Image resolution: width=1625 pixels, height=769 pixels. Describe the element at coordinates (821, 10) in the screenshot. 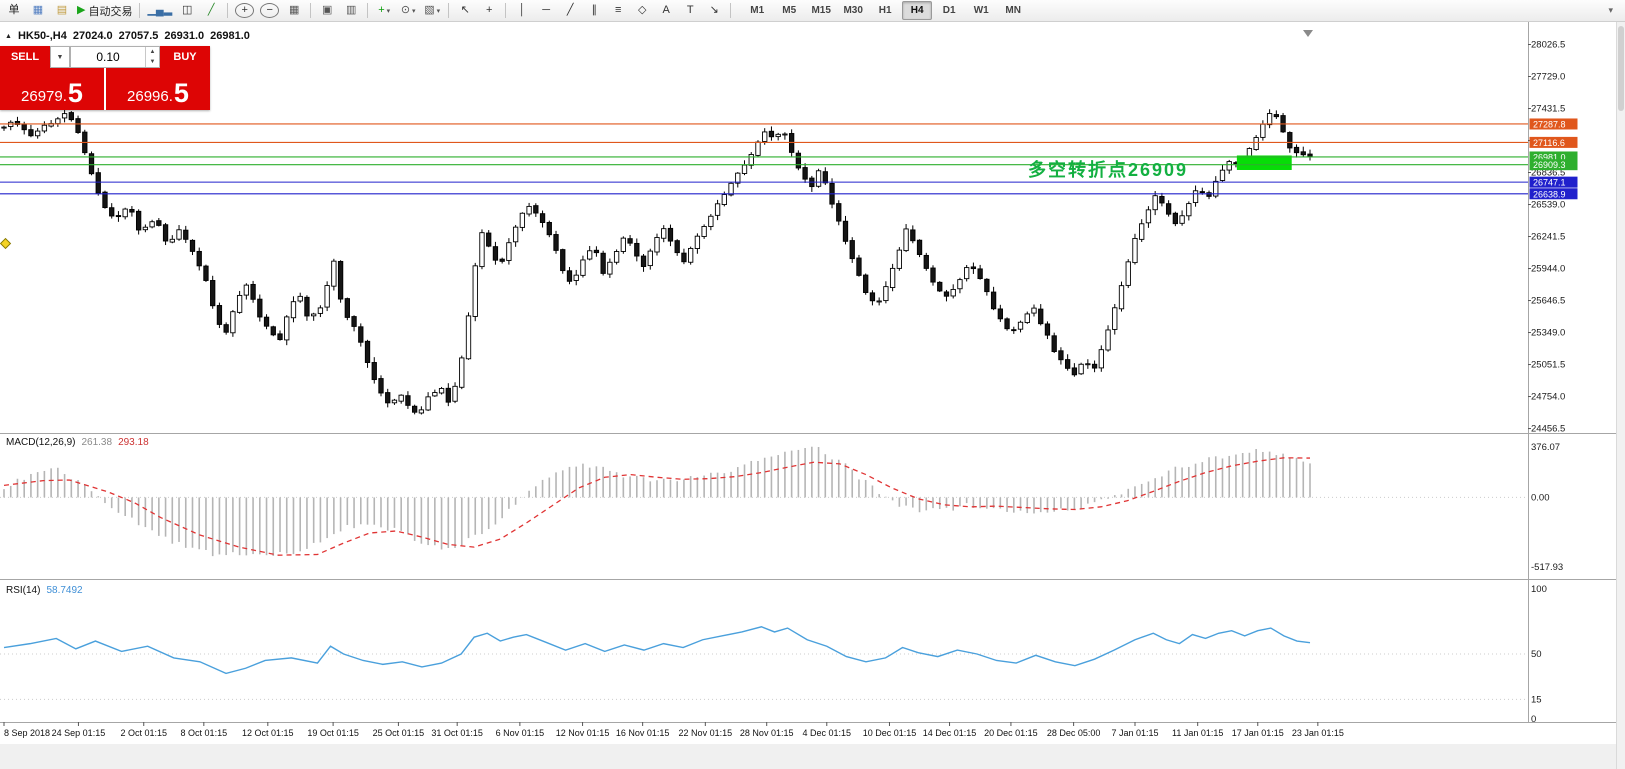

I see `timeframe-m15-button: M15` at that location.